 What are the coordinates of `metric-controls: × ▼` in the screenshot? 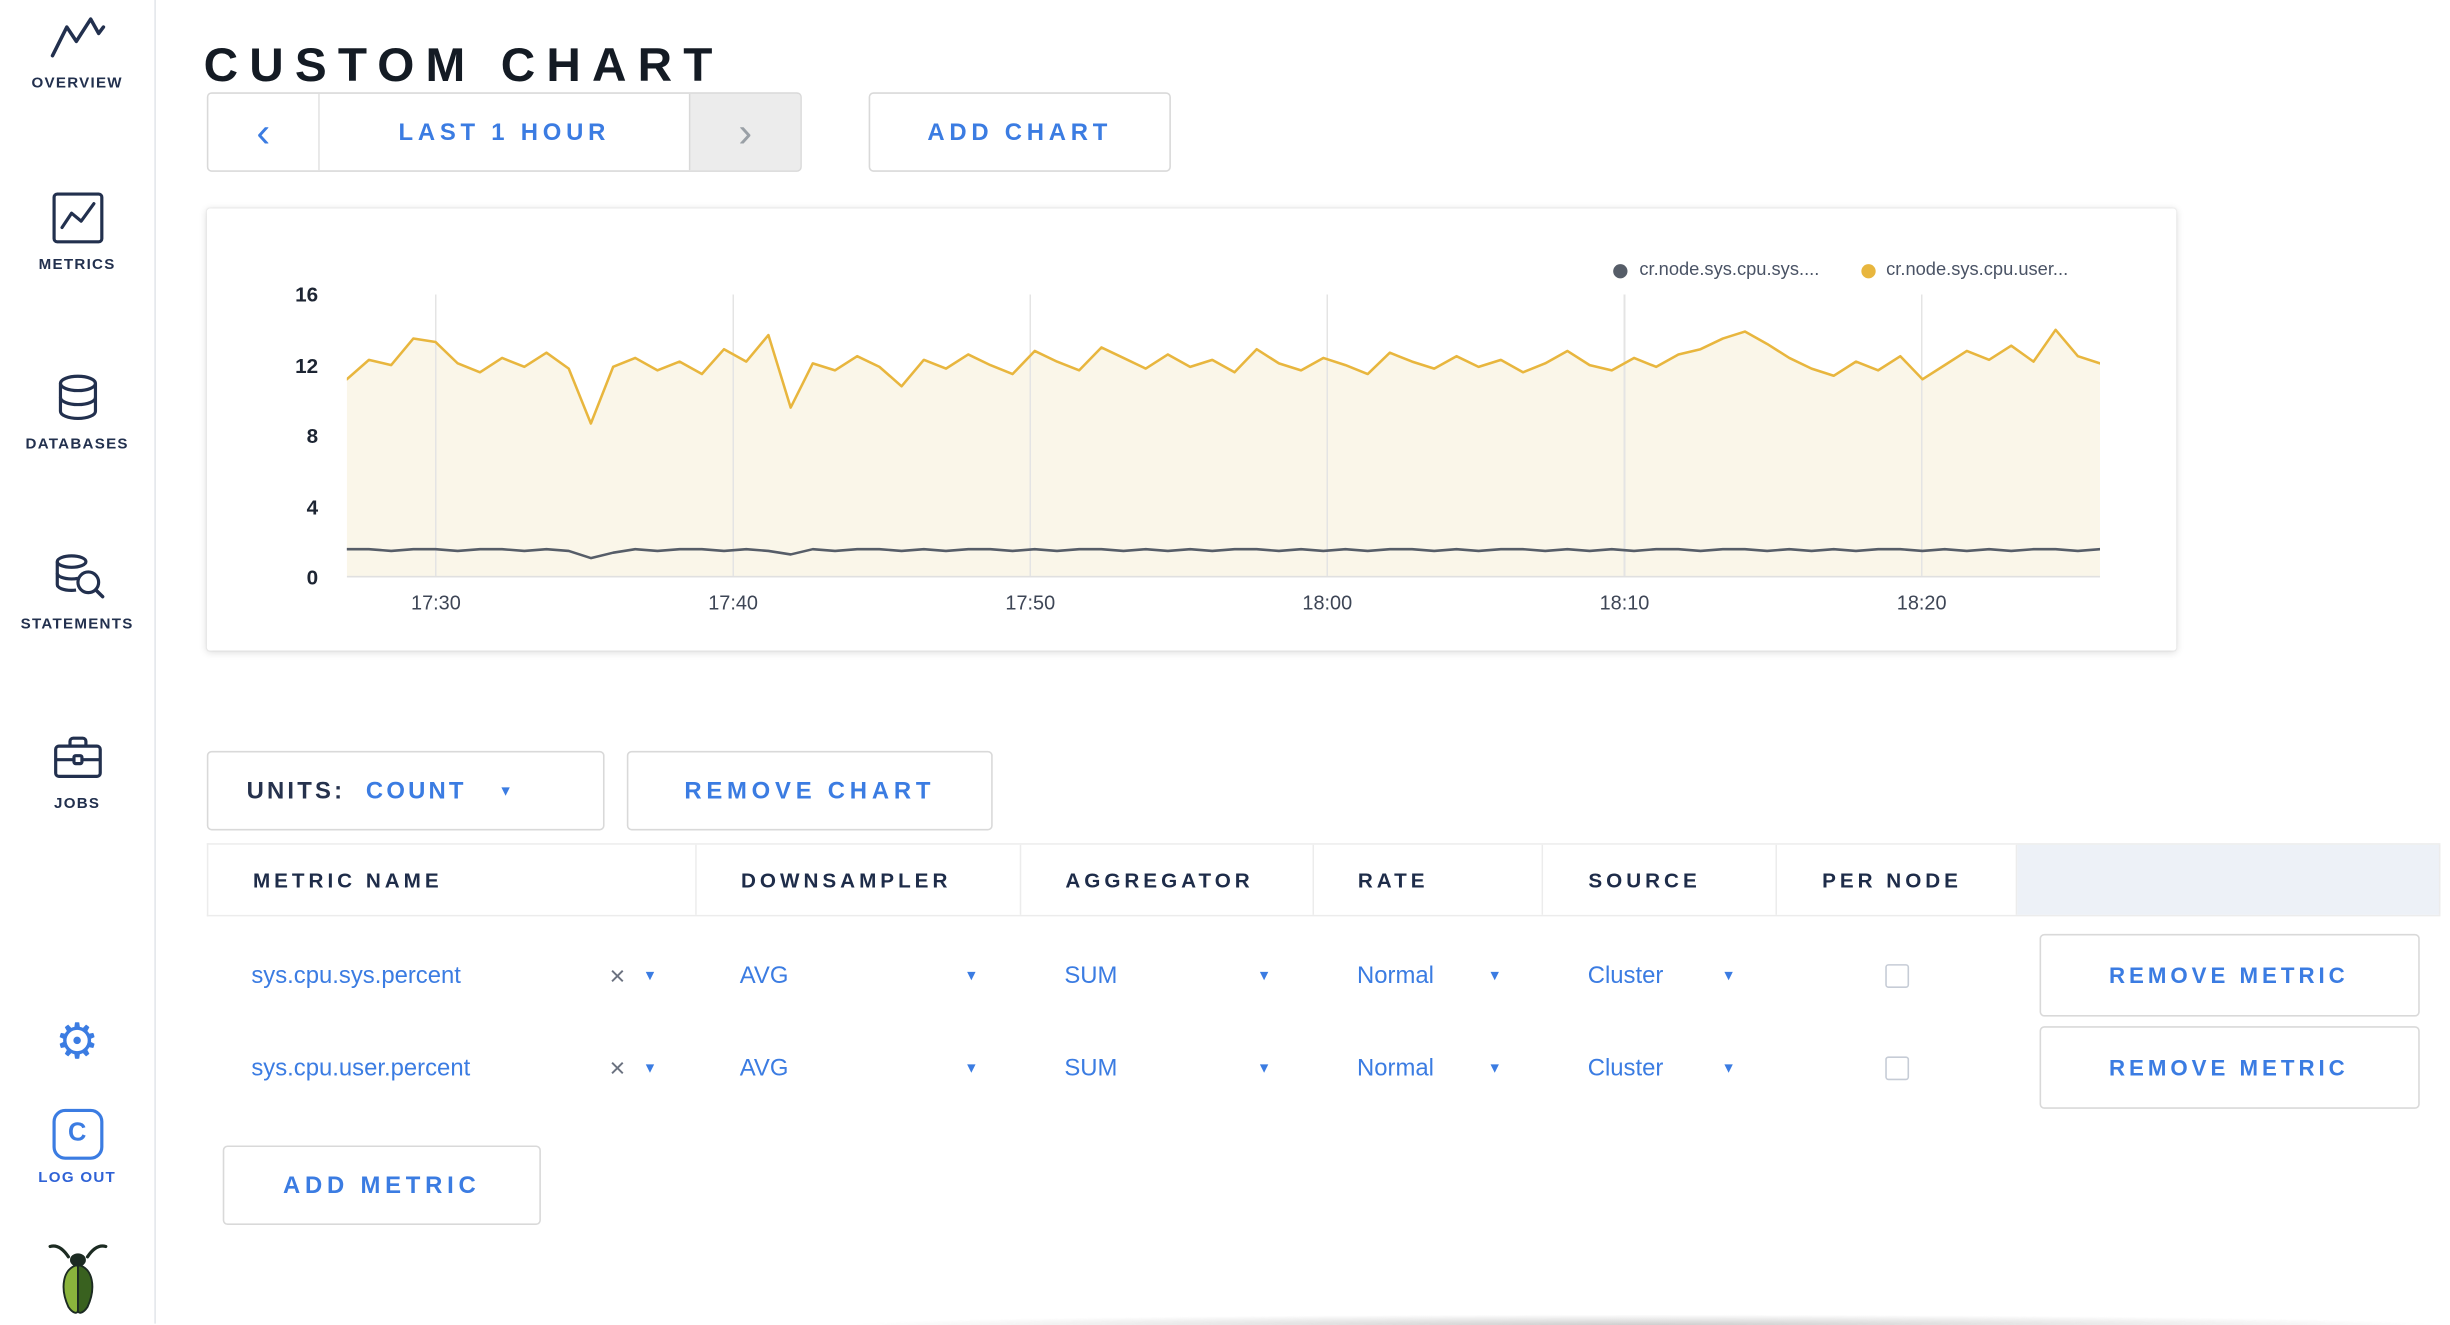 It's located at (634, 1067).